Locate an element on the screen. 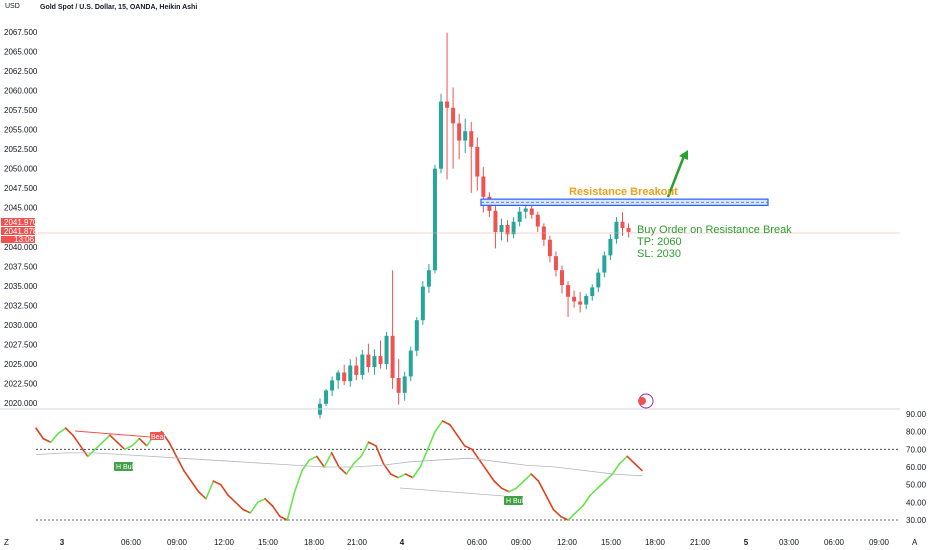 The image size is (932, 550). bottom-left-icon: Z is located at coordinates (6, 542).